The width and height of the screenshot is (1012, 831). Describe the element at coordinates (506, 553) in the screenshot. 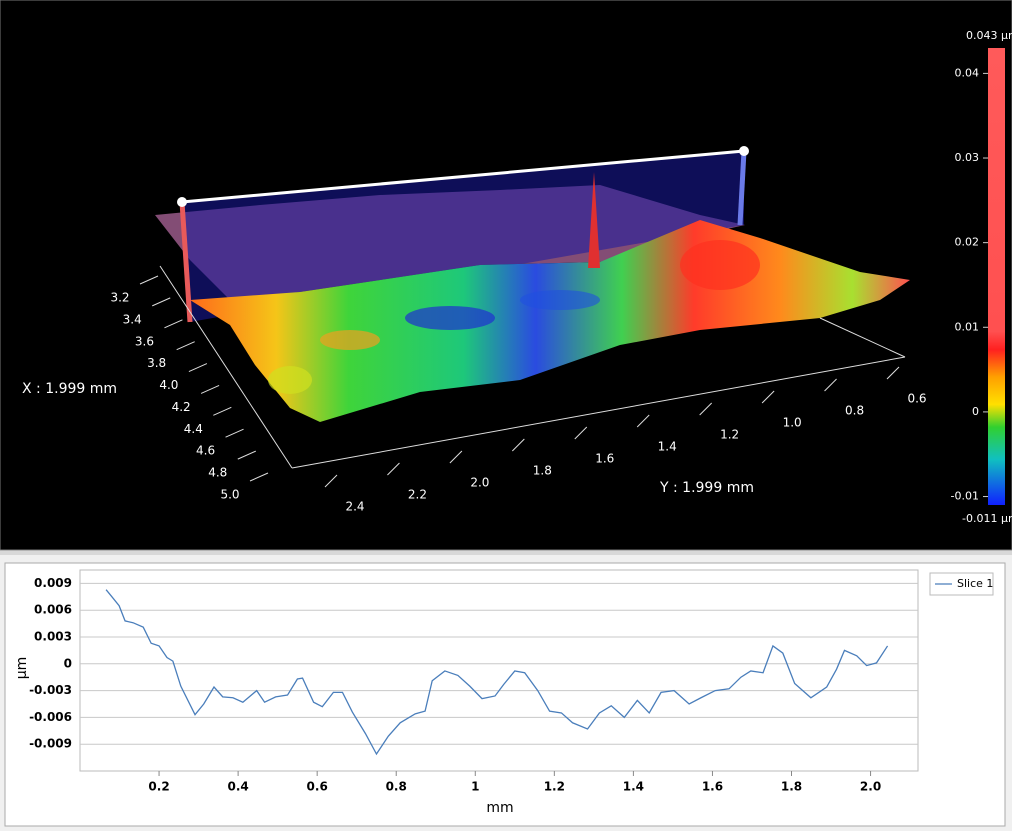

I see `splitter` at that location.